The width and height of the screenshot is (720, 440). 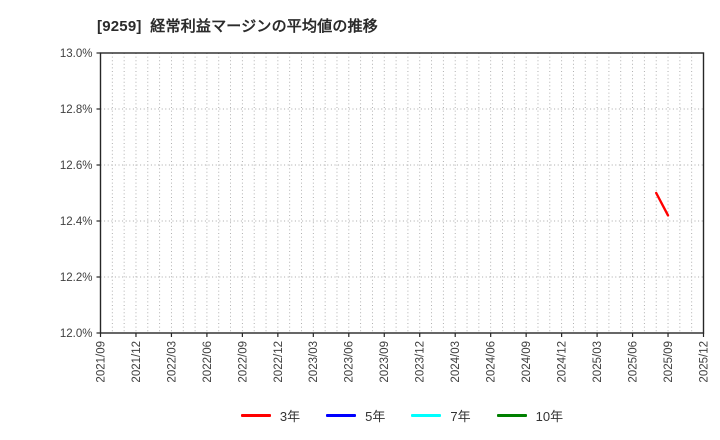 I want to click on x-tick-label: 2025/12, so click(x=704, y=362).